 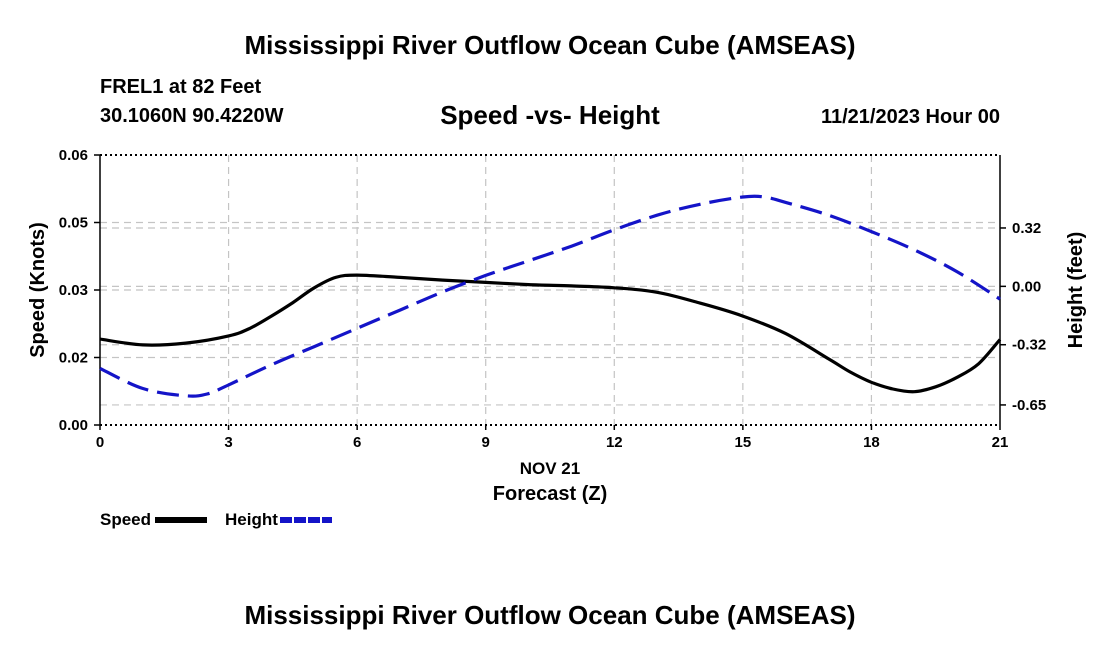 I want to click on y2-tick-label: -0.65, so click(x=1029, y=405).